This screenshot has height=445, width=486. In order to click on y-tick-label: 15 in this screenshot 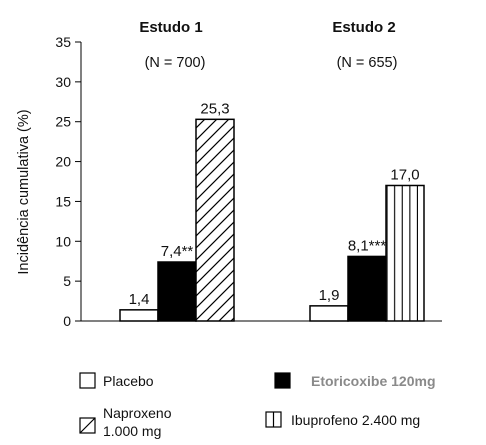, I will do `click(63, 201)`.